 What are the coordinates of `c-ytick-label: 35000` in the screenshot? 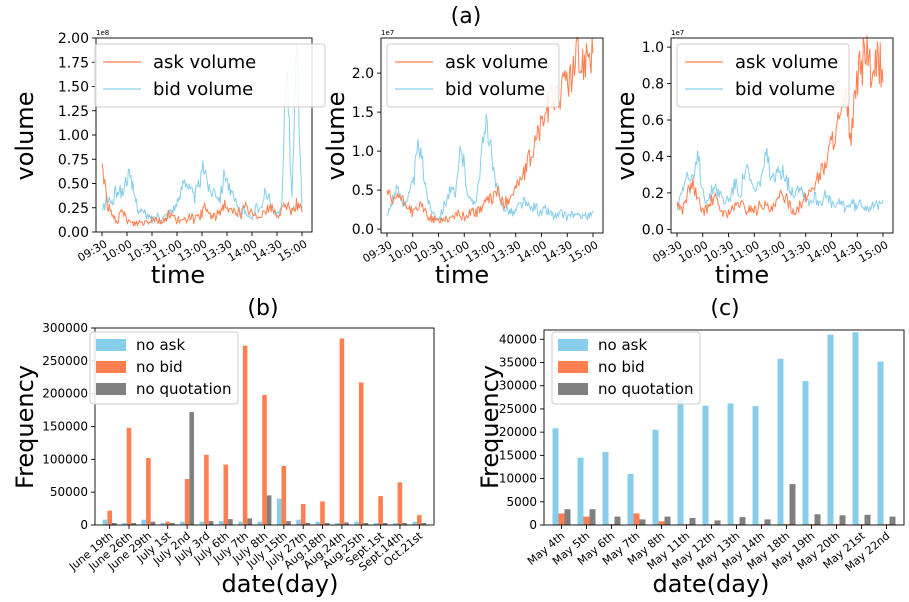 It's located at (518, 363).